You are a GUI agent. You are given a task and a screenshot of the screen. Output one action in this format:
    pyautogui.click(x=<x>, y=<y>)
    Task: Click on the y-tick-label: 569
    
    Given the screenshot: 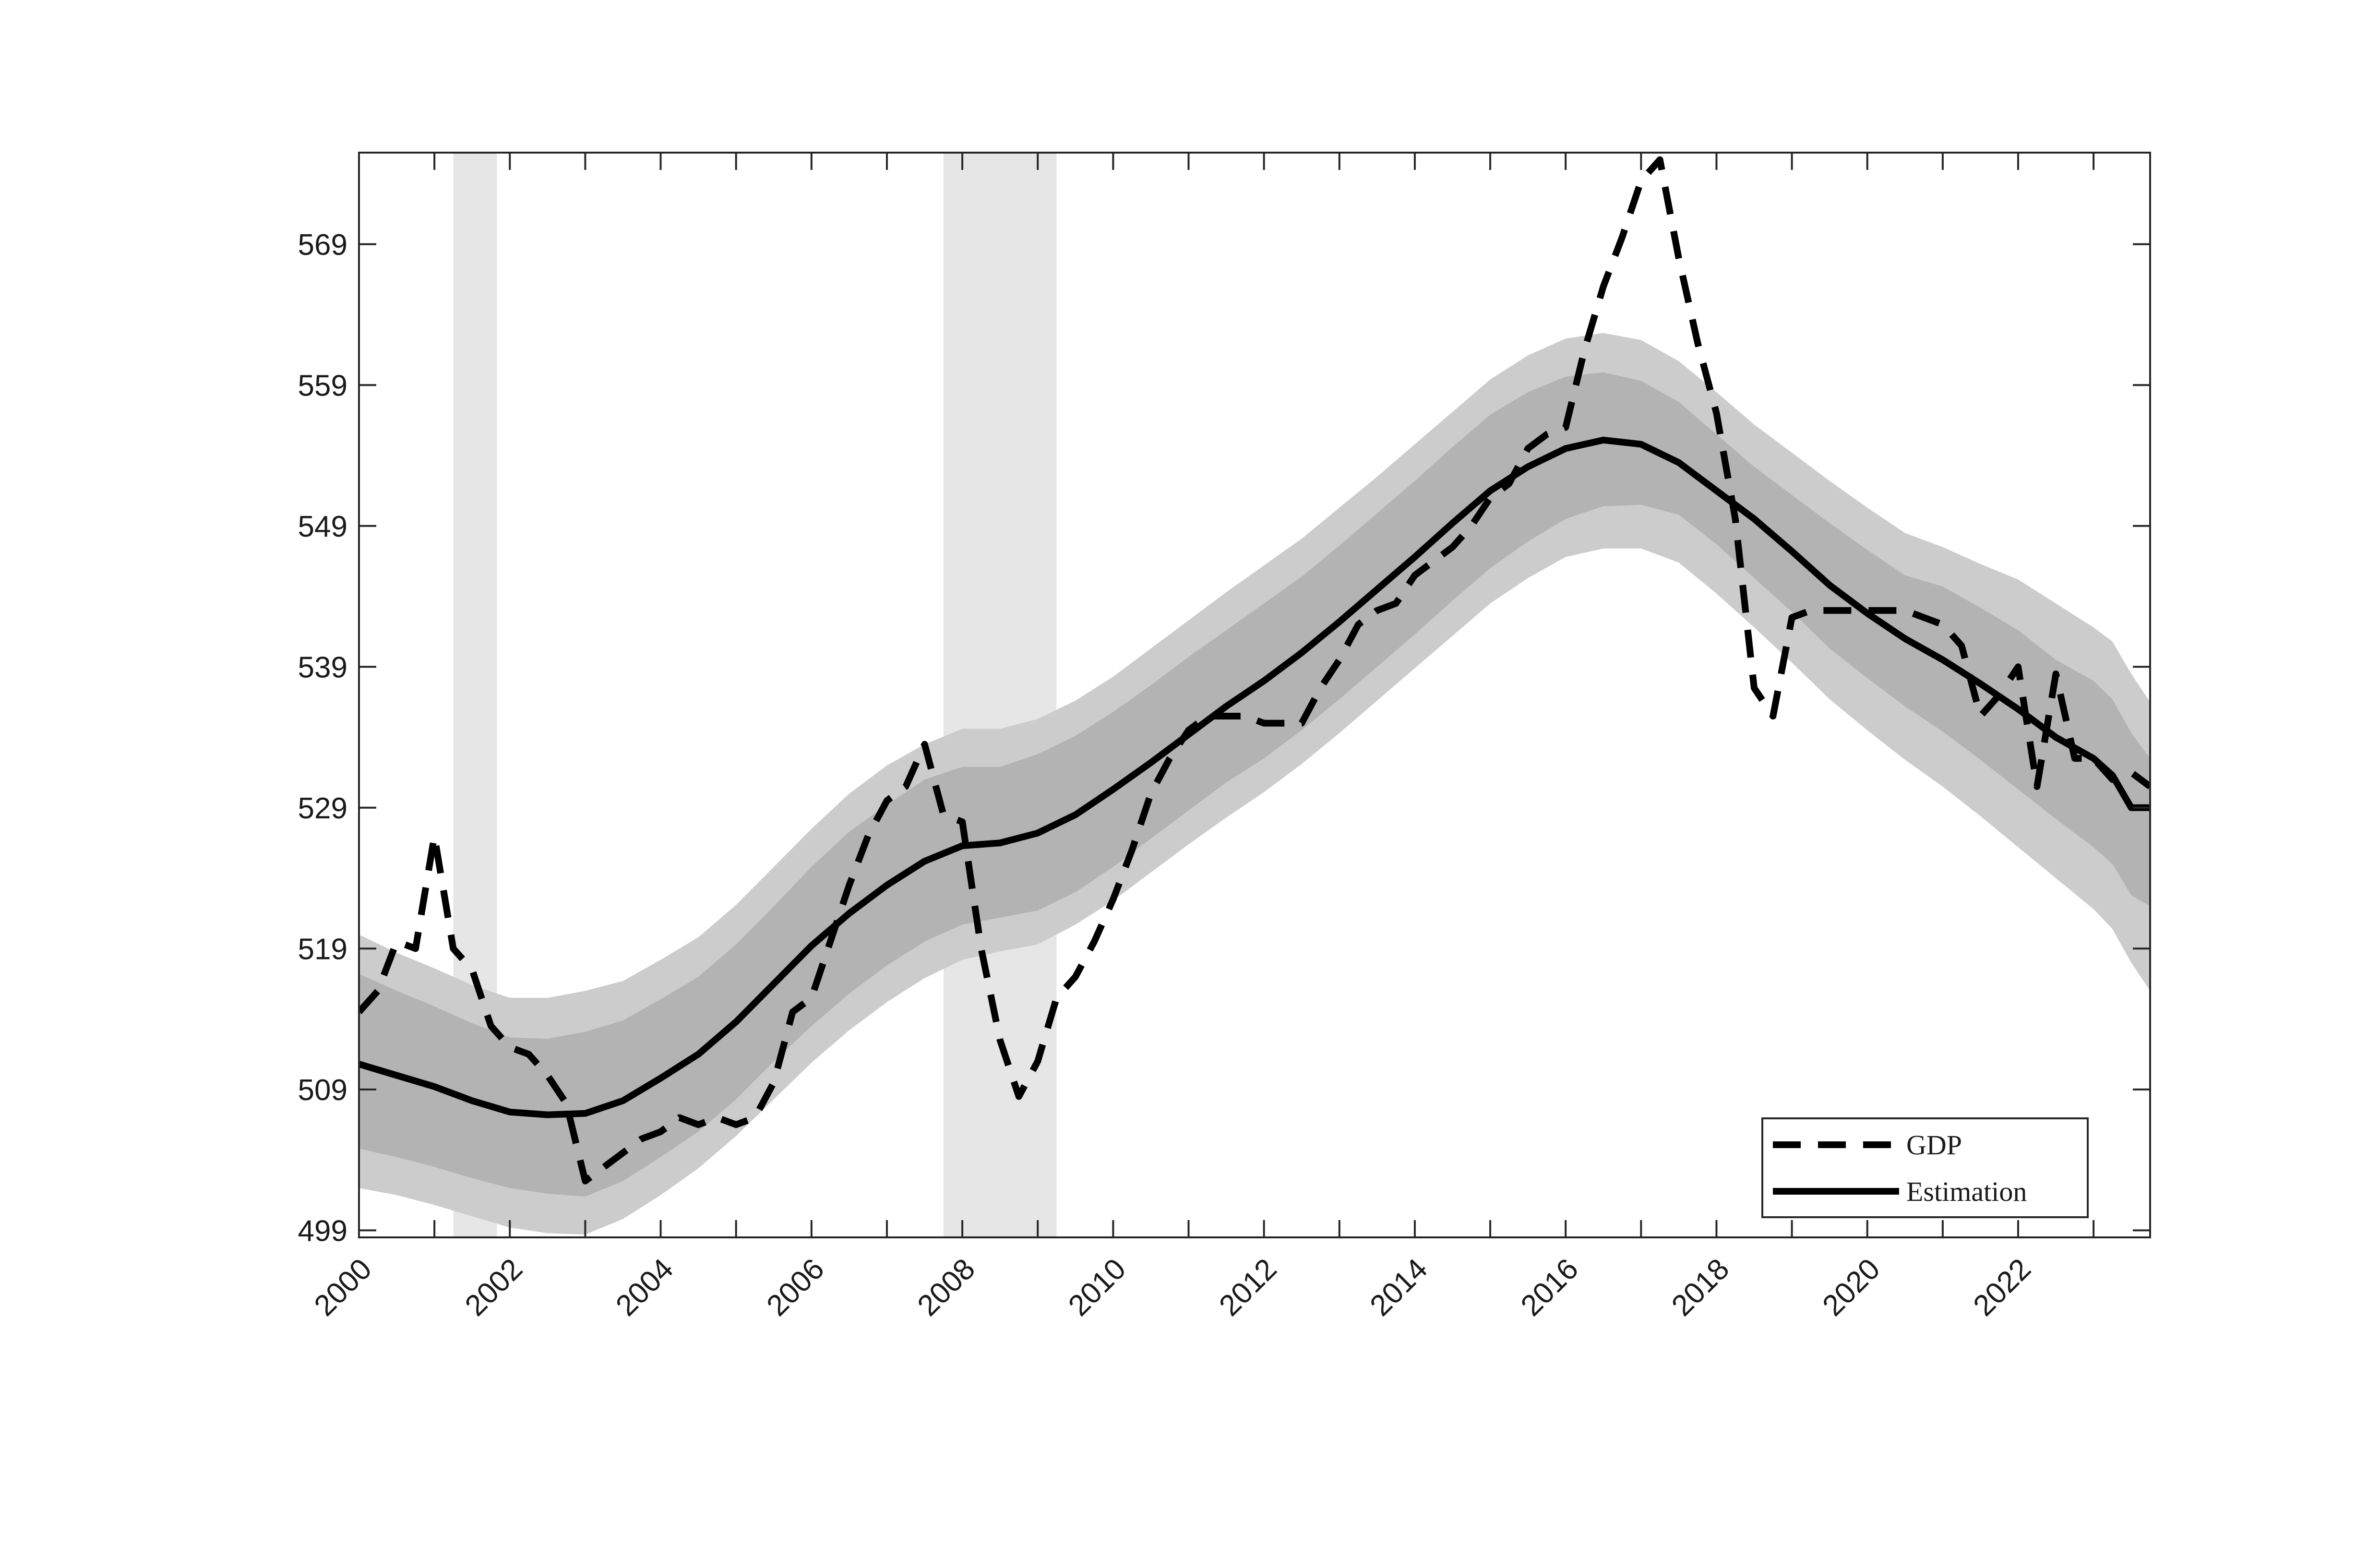 What is the action you would take?
    pyautogui.click(x=323, y=245)
    